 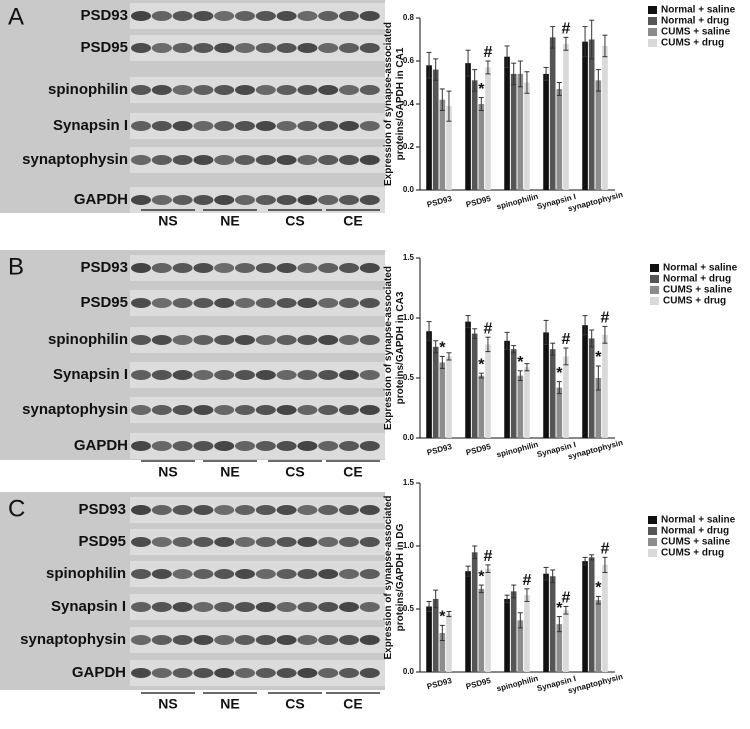 I want to click on protein-label: GAPDH, so click(x=101, y=199).